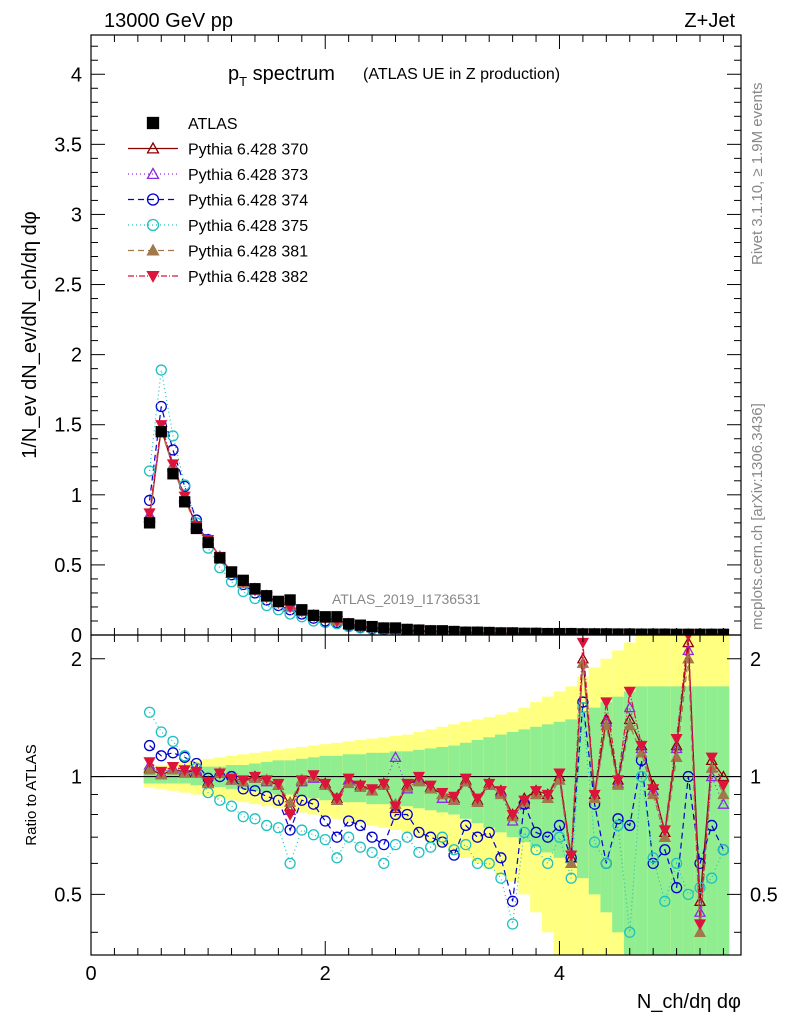  What do you see at coordinates (436, 531) in the screenshot?
I see `series-line` at bounding box center [436, 531].